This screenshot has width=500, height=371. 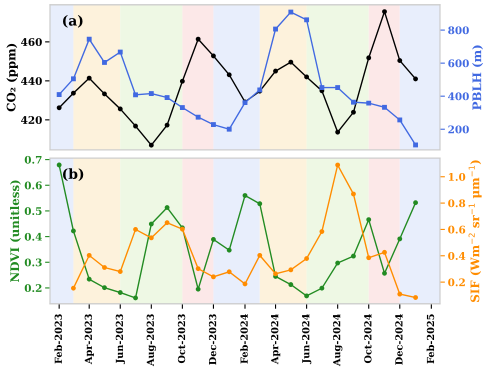 What do you see at coordinates (307, 339) in the screenshot?
I see `x-tick-label: Jun-2024` at bounding box center [307, 339].